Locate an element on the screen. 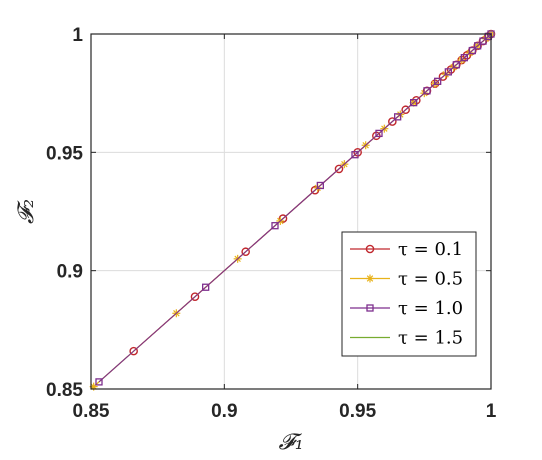 The image size is (542, 460). legend: τ = 0.1 τ = 0.5 τ = 1.0 τ = 1.5 is located at coordinates (409, 294).